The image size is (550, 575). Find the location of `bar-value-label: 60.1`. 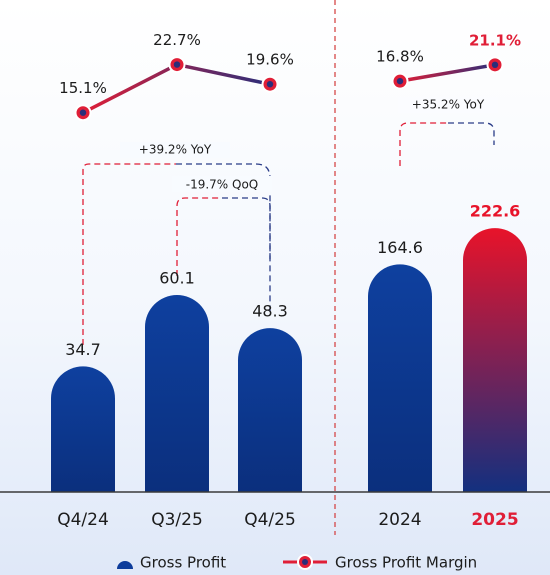

bar-value-label: 60.1 is located at coordinates (177, 278).